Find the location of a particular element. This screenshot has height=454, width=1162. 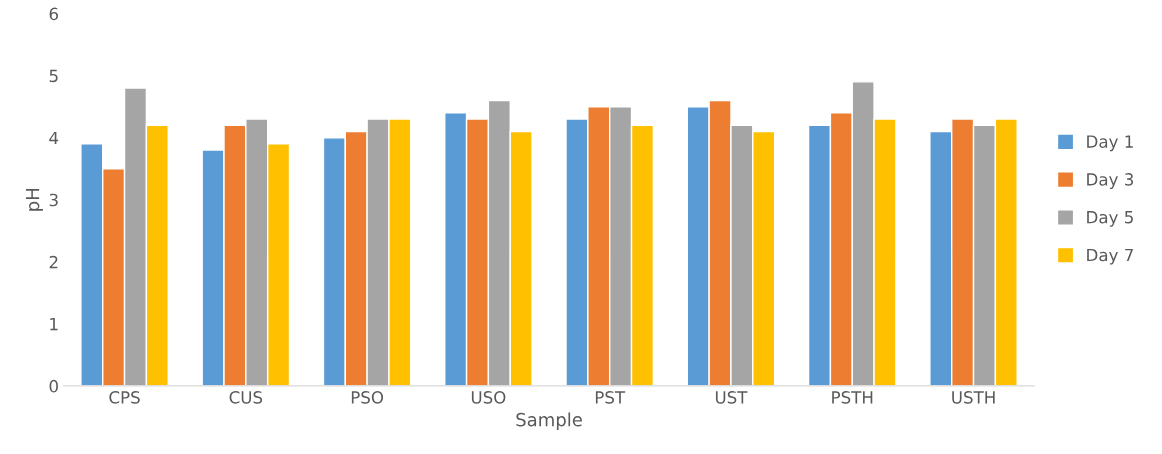

y-tick-label: 4 is located at coordinates (54, 138).